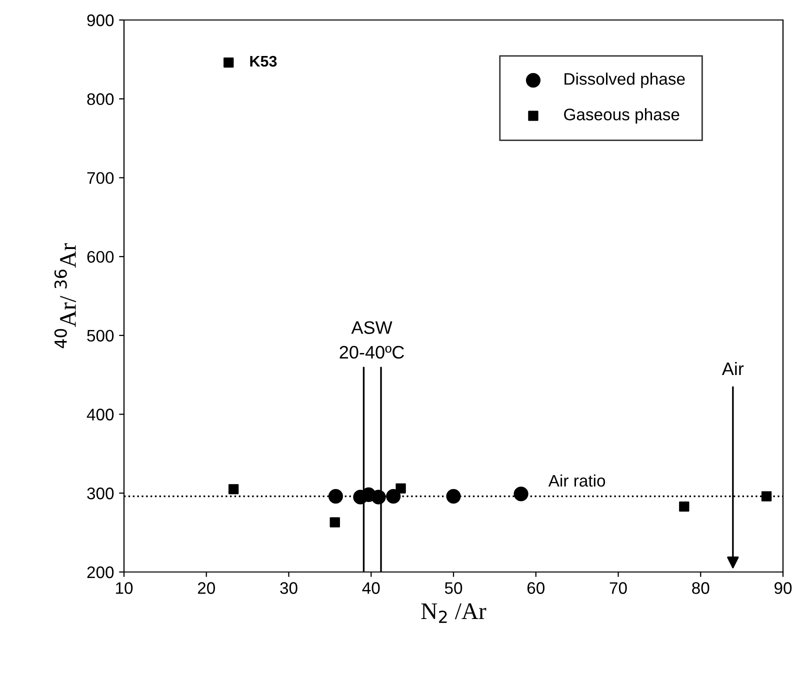 This screenshot has width=801, height=683. I want to click on annotation: ASW 20-40ºC, so click(372, 340).